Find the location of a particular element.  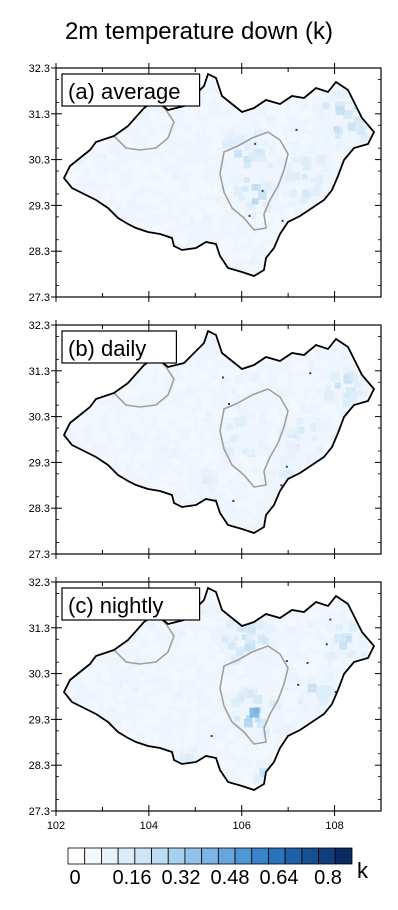

svg-text: (c) nightly is located at coordinates (115, 605).